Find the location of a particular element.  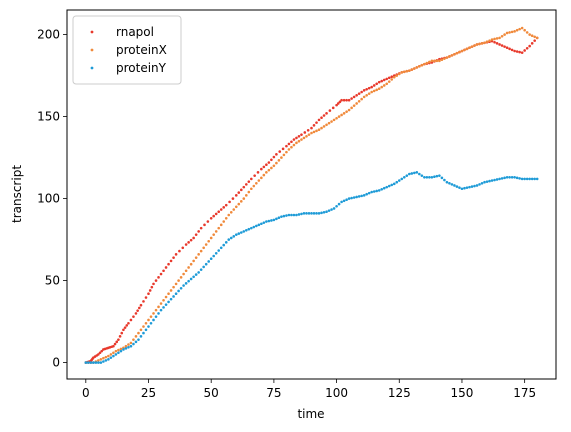

y-axis: 0 50 100 150 200 is located at coordinates (52, 199).